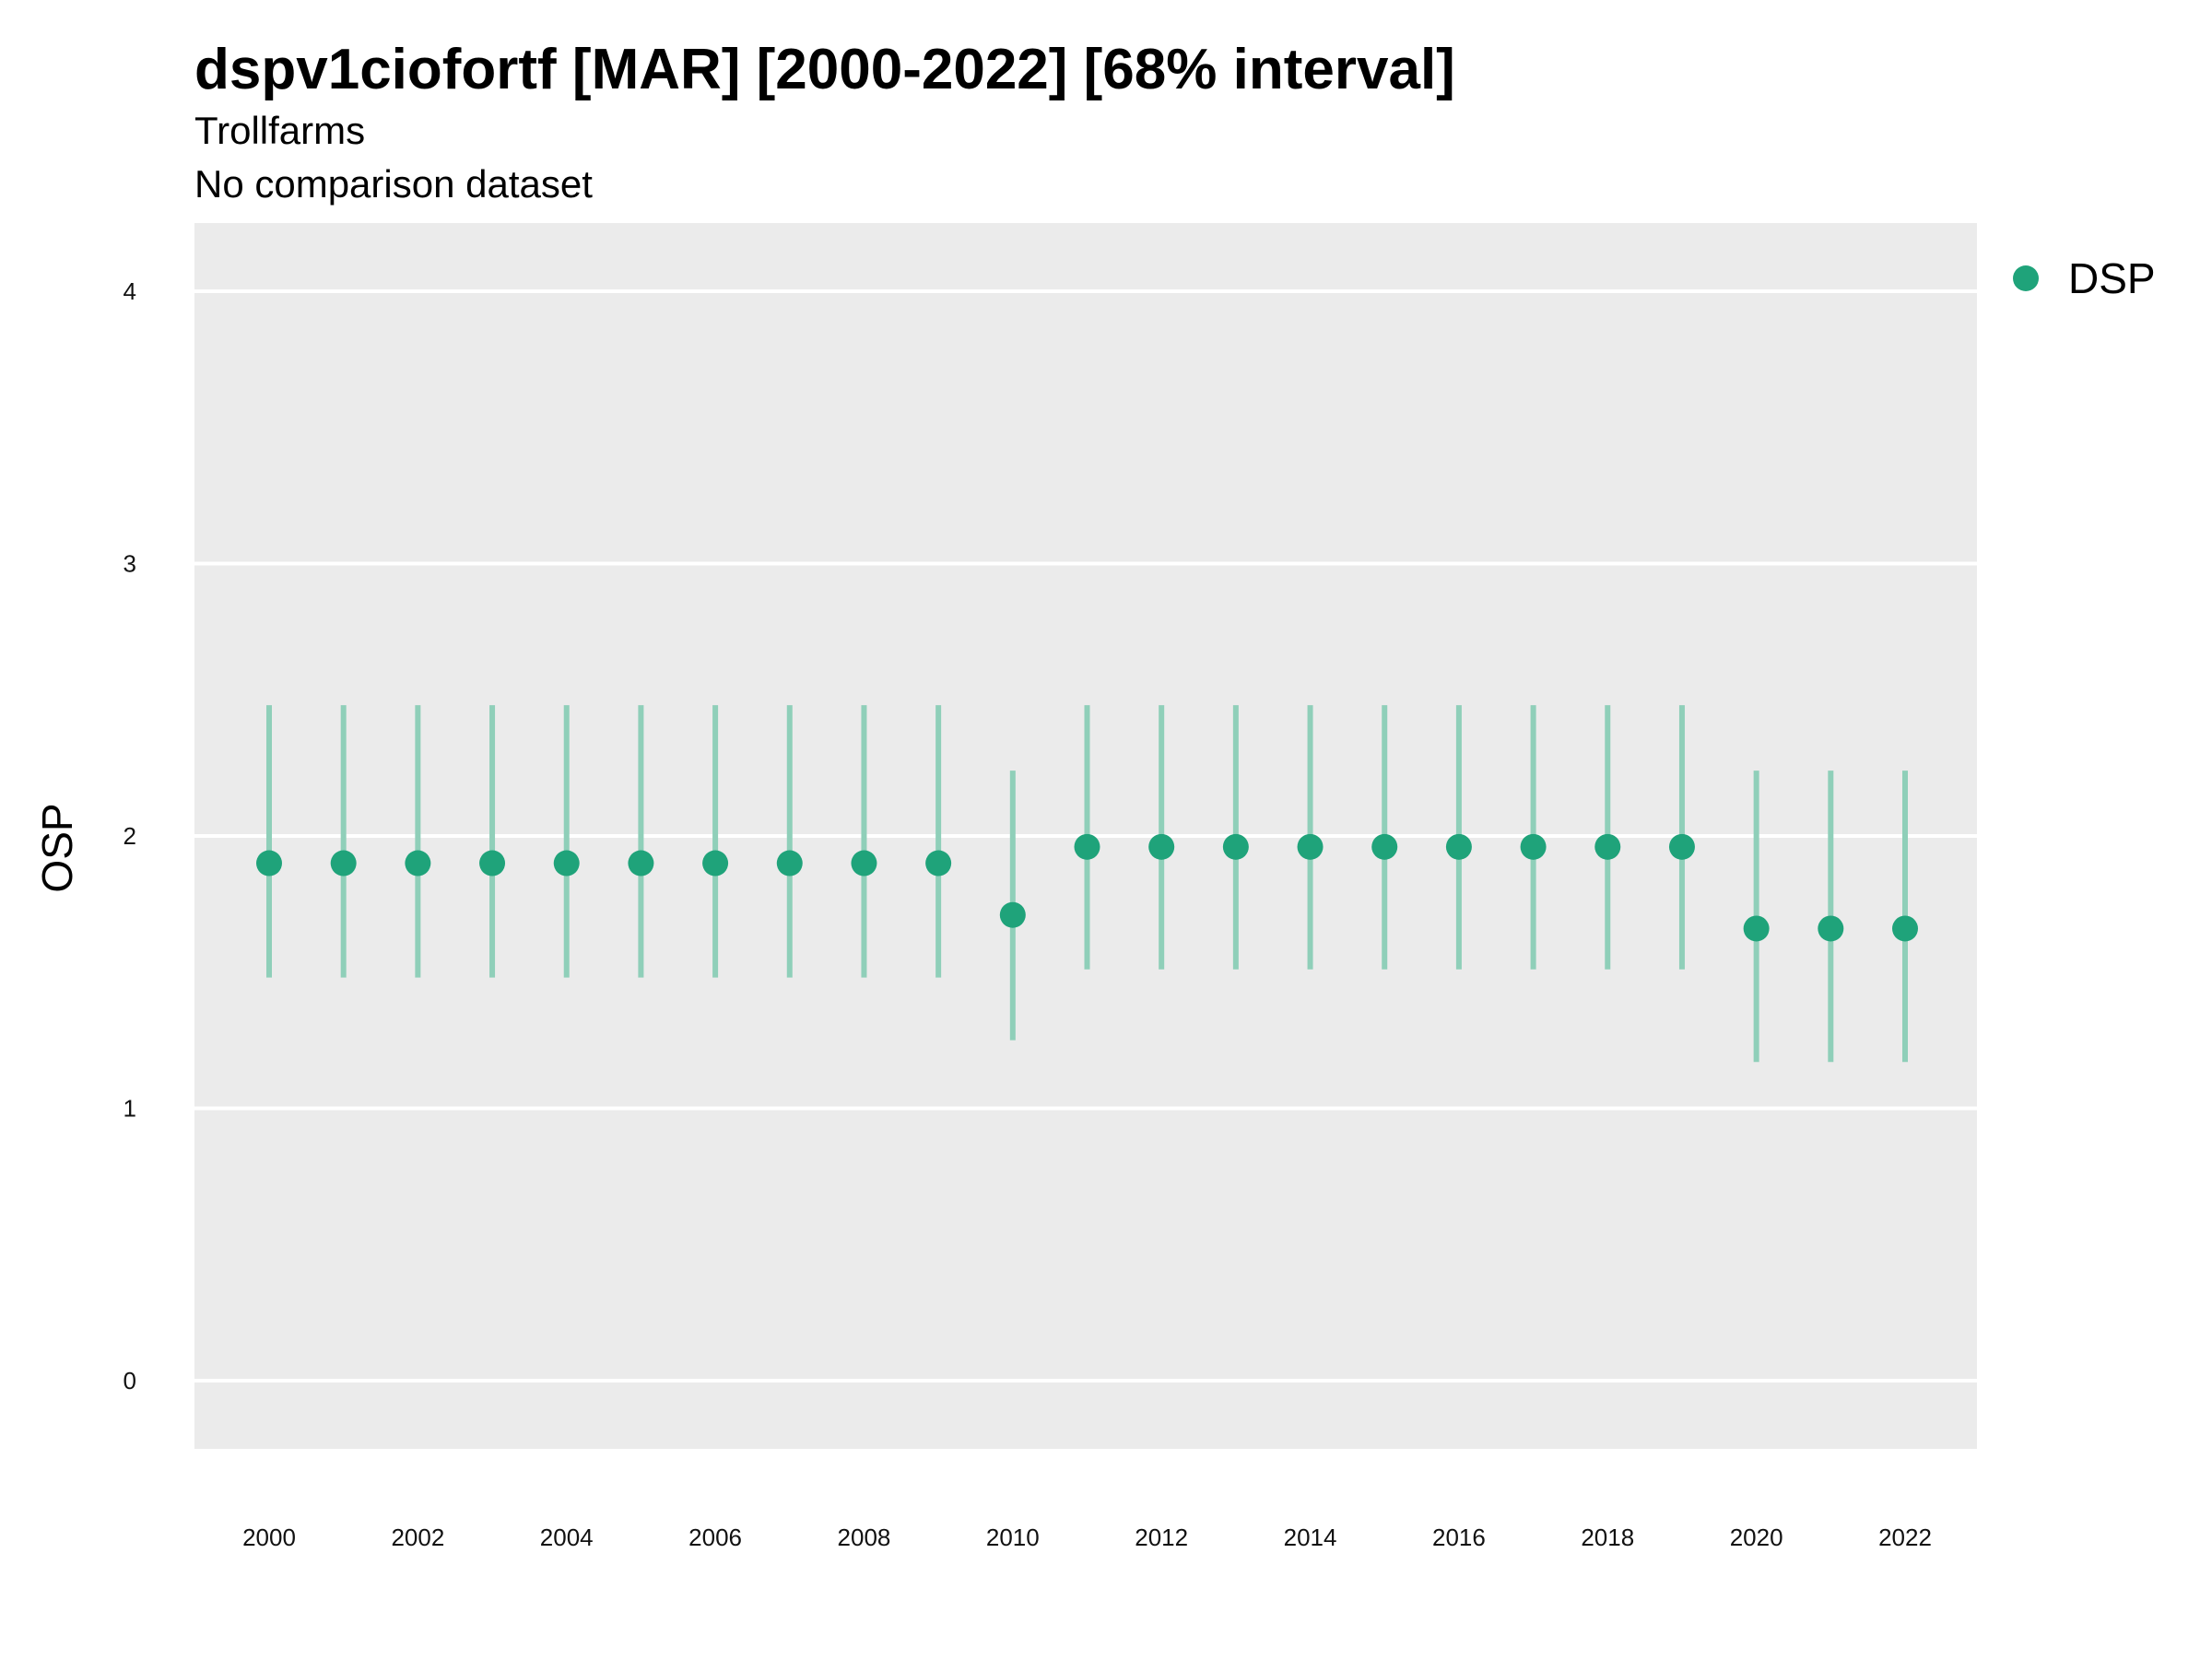  I want to click on data-point-2000, so click(269, 863).